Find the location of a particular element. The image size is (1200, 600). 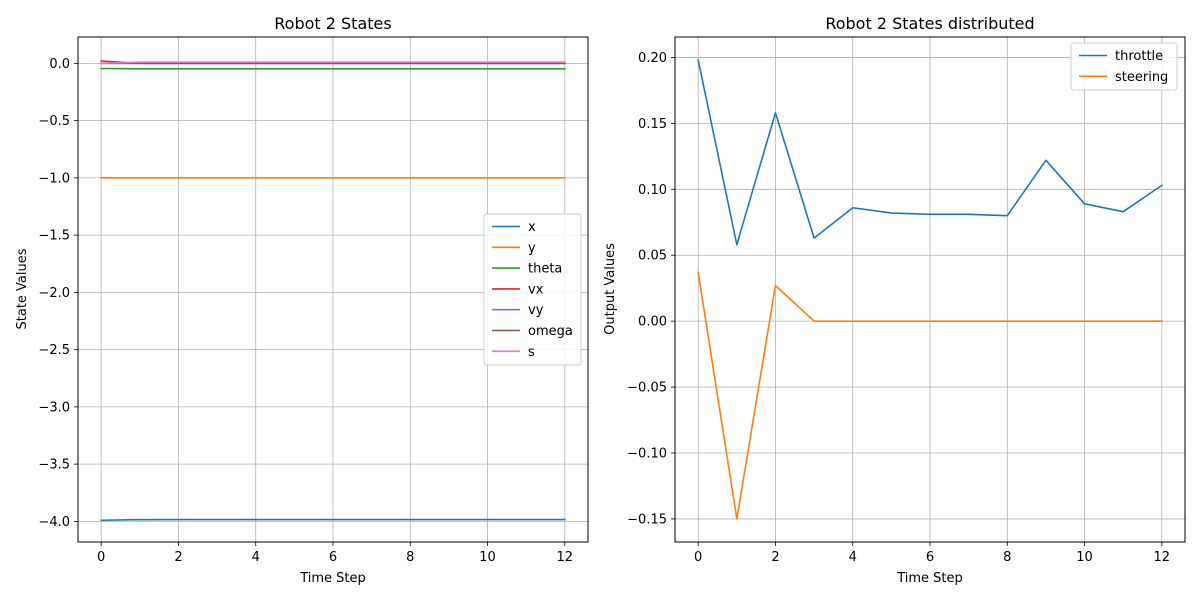

y-tick-label: 0.05 is located at coordinates (652, 256).